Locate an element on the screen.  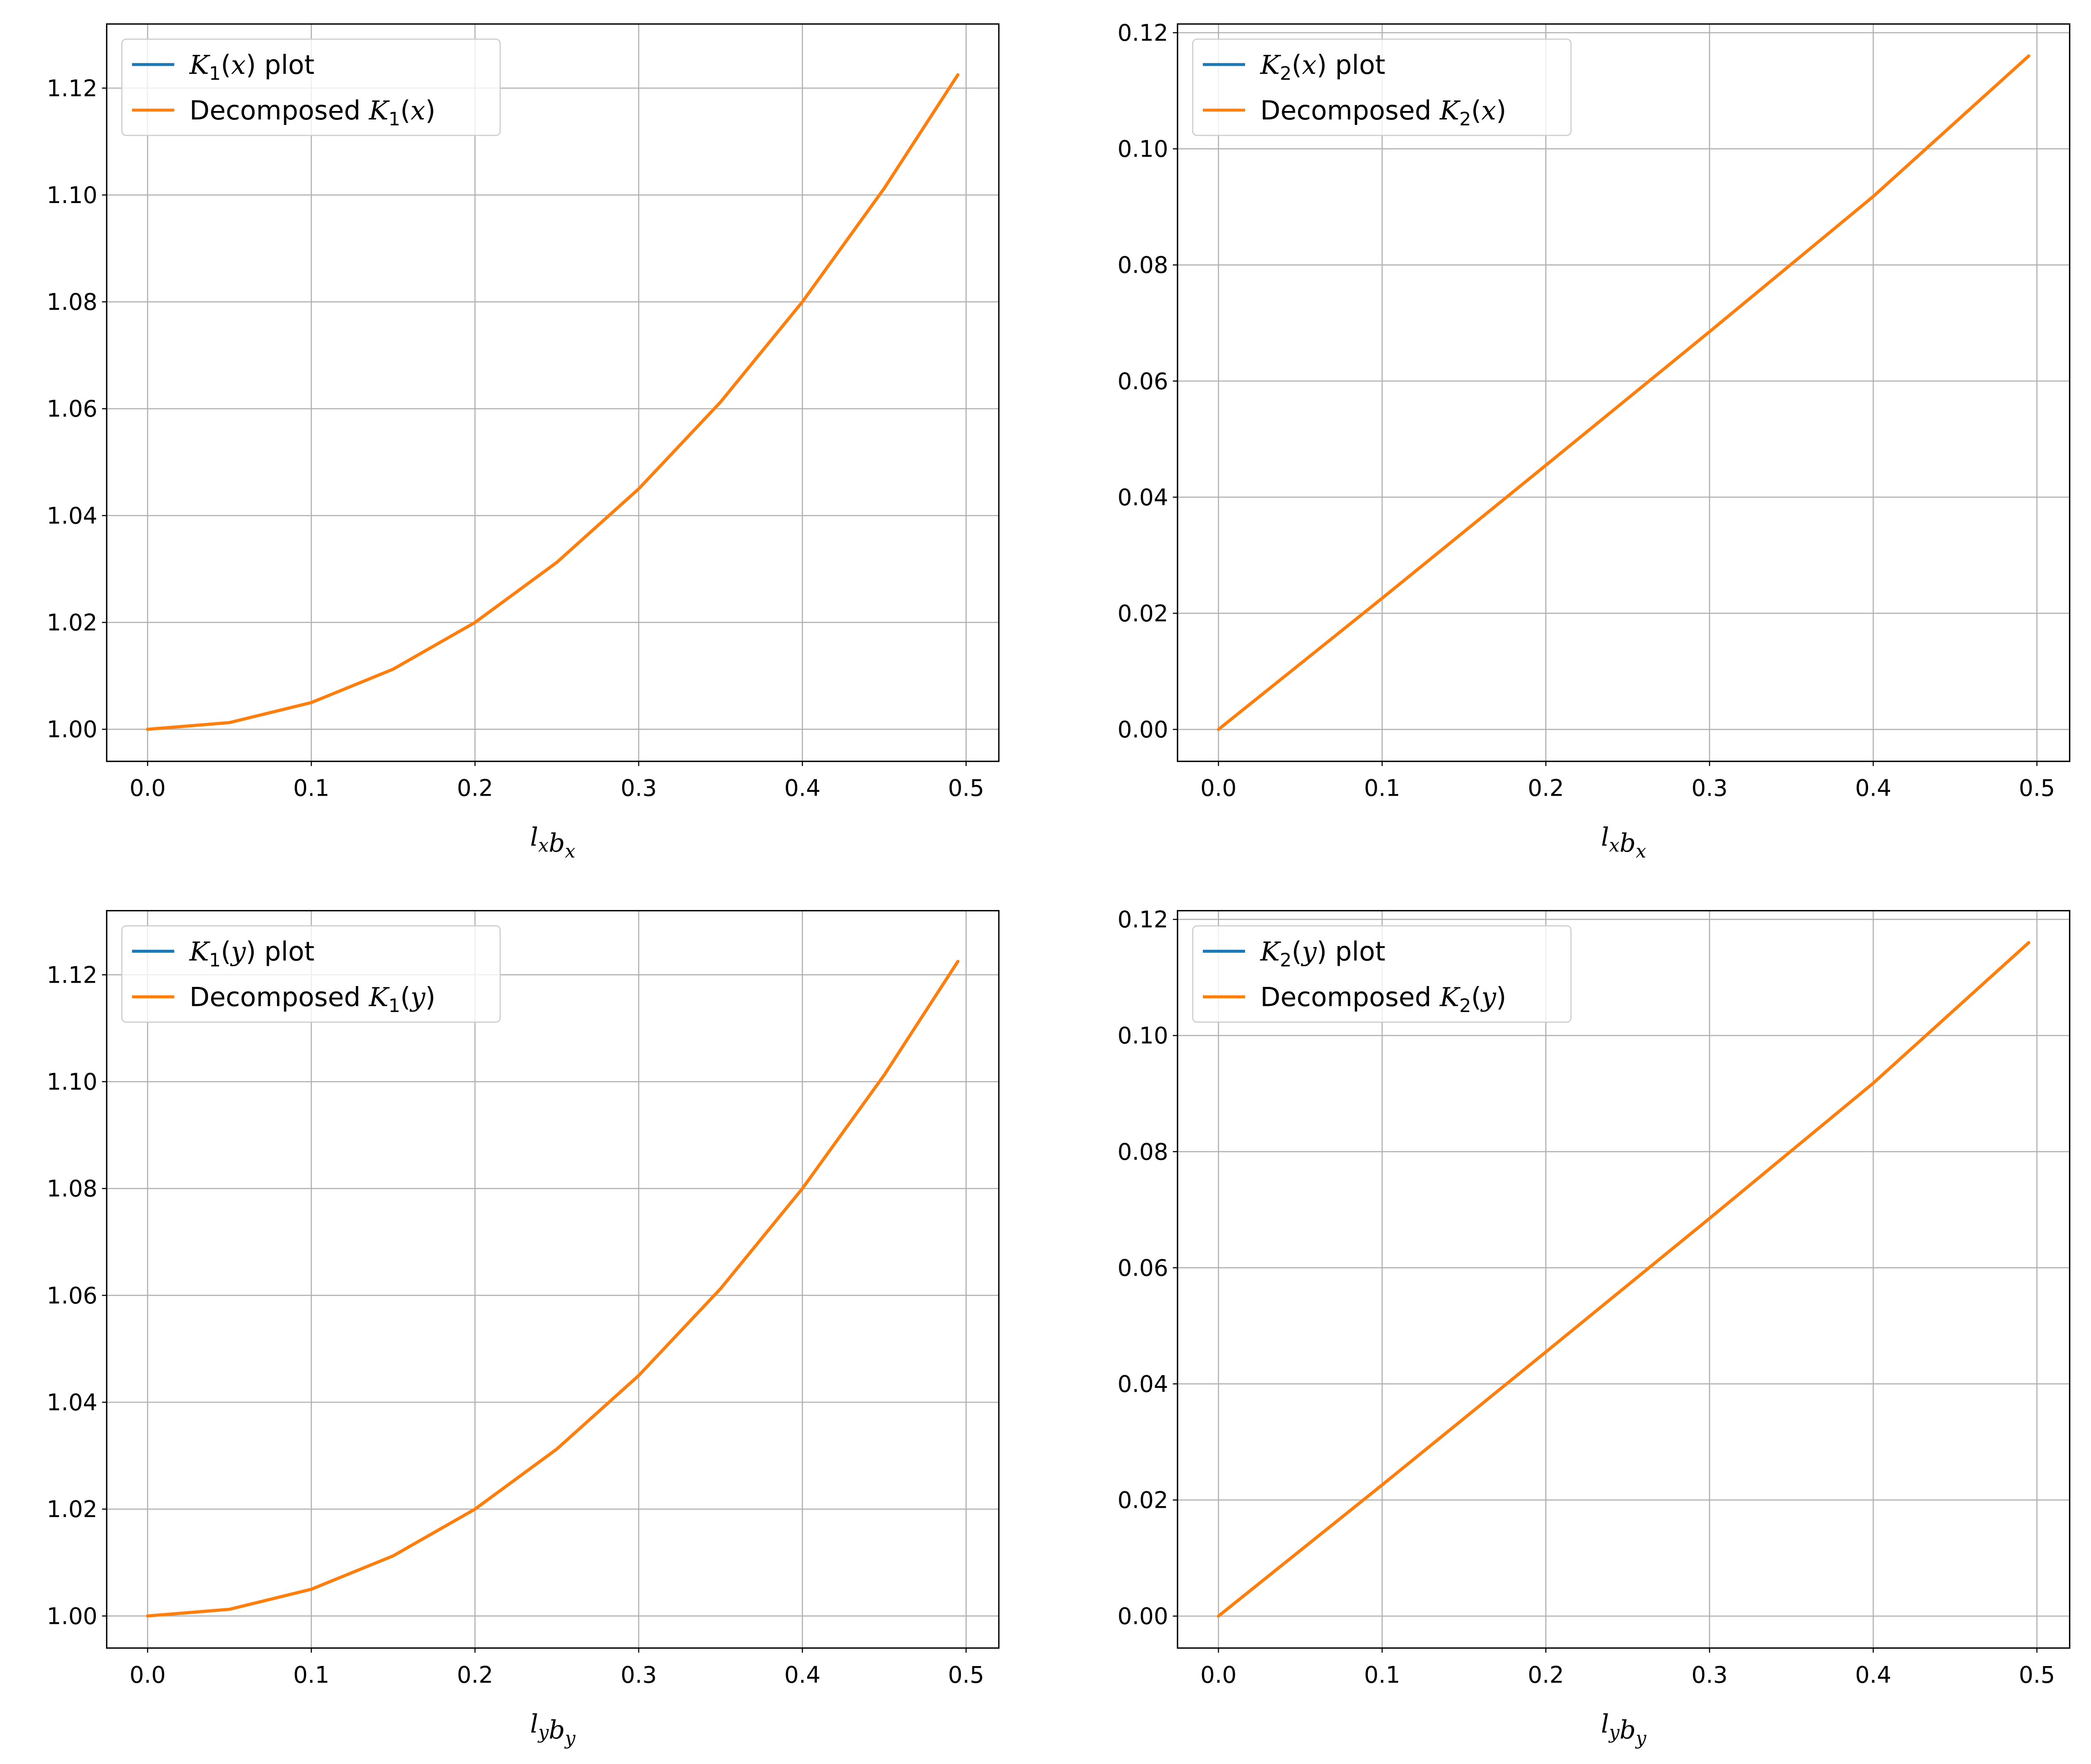
legend-label: Decomposed K2(y) is located at coordinates (1383, 998).